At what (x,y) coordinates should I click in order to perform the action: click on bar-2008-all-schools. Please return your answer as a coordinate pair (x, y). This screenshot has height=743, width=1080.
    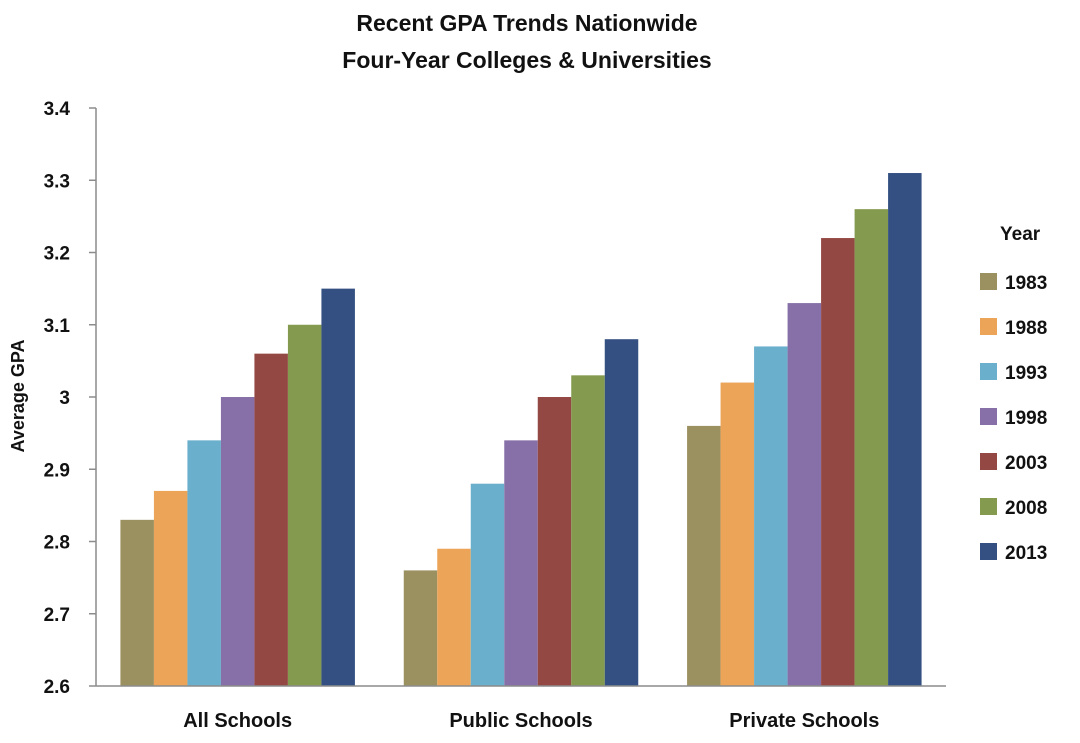
    Looking at the image, I should click on (304, 505).